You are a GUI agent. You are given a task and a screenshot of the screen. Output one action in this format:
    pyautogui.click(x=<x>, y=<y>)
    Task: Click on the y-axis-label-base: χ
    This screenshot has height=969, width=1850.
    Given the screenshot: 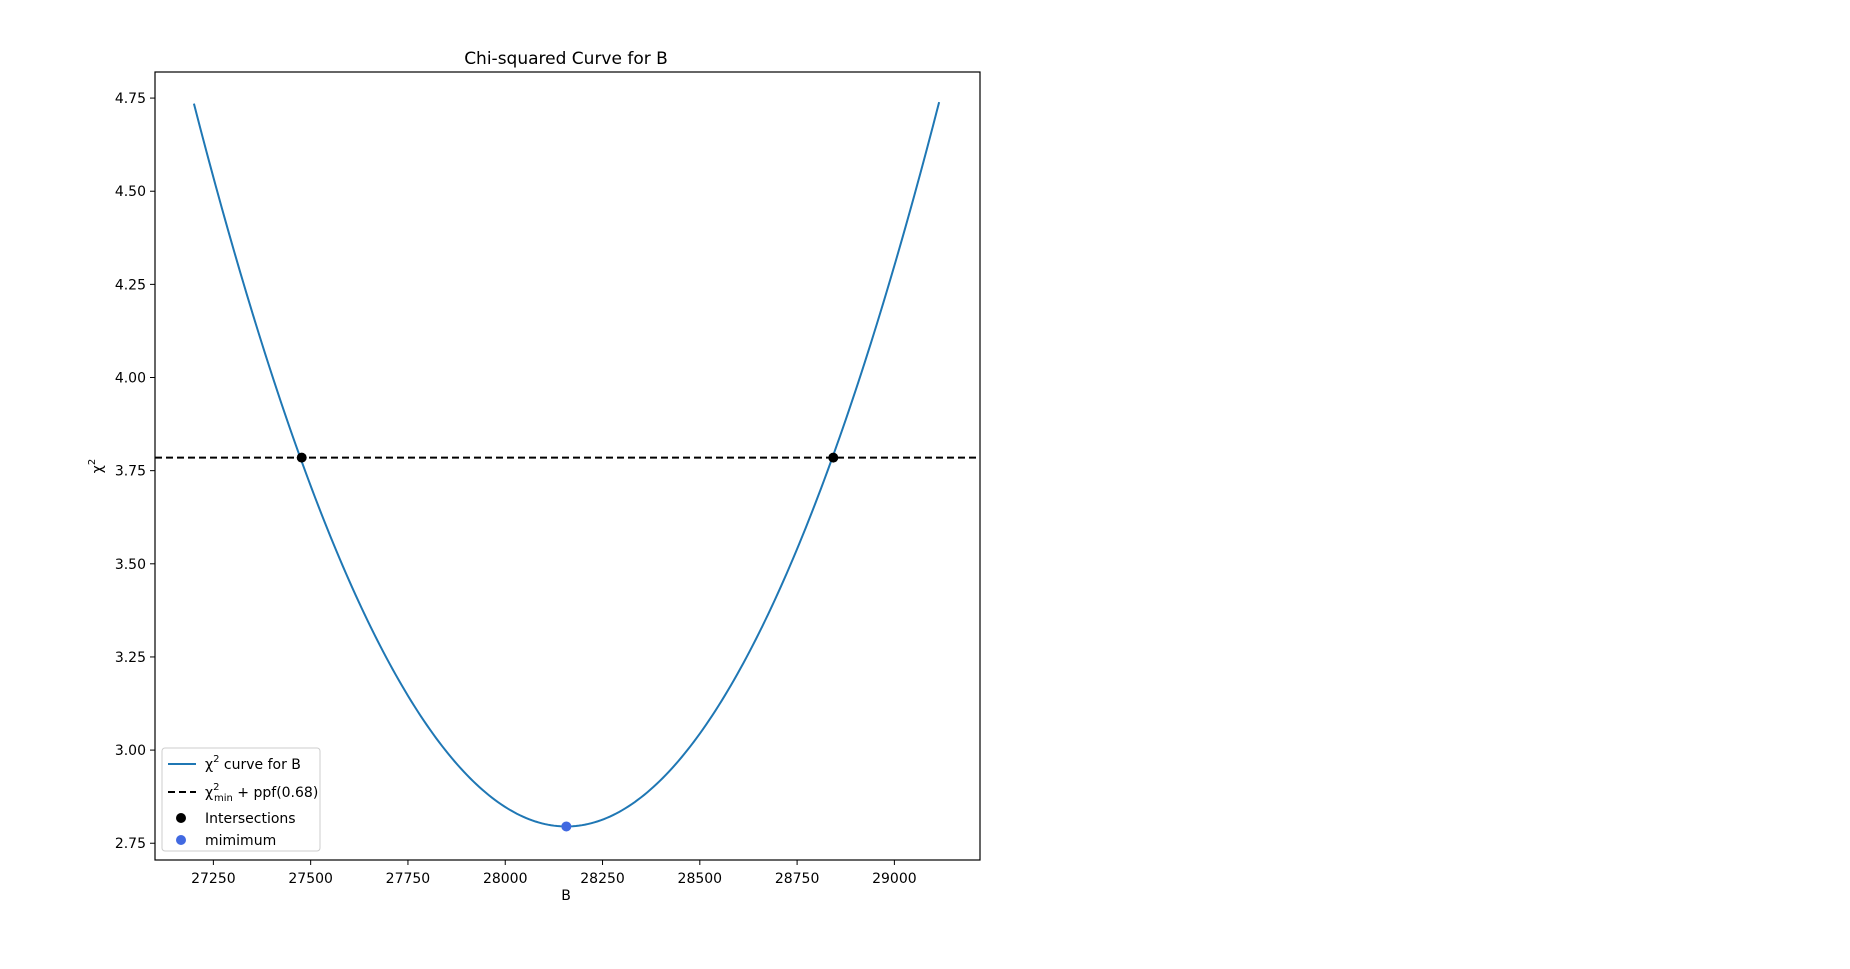 What is the action you would take?
    pyautogui.click(x=98, y=469)
    